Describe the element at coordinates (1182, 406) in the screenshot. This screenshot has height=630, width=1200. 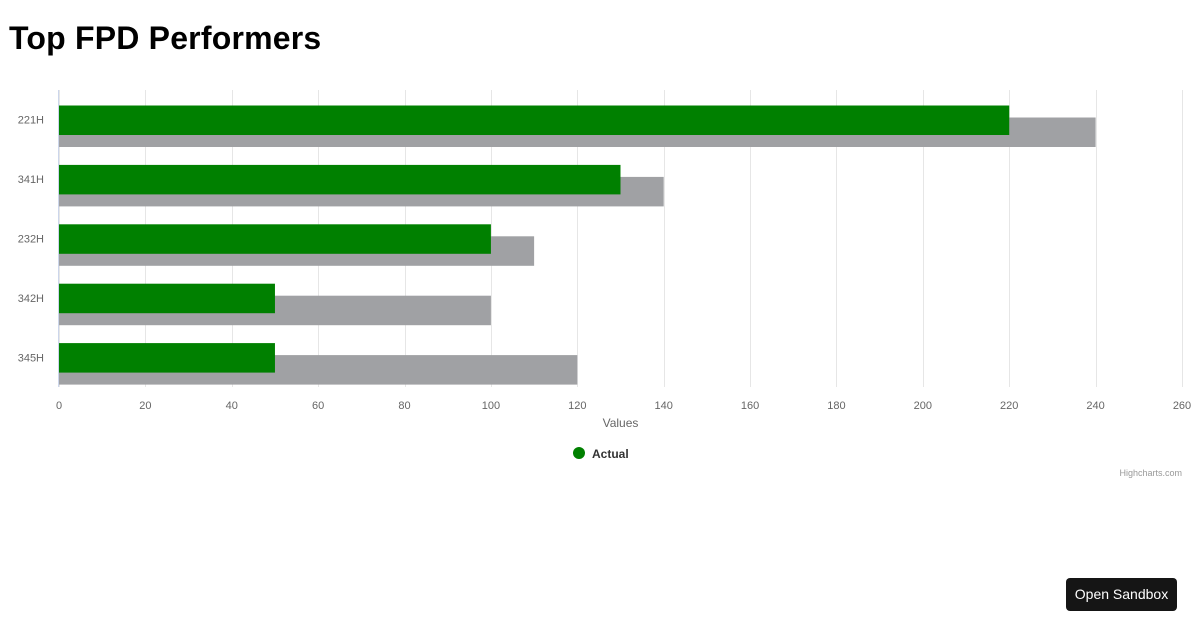
I see `x-tick-label: 260` at that location.